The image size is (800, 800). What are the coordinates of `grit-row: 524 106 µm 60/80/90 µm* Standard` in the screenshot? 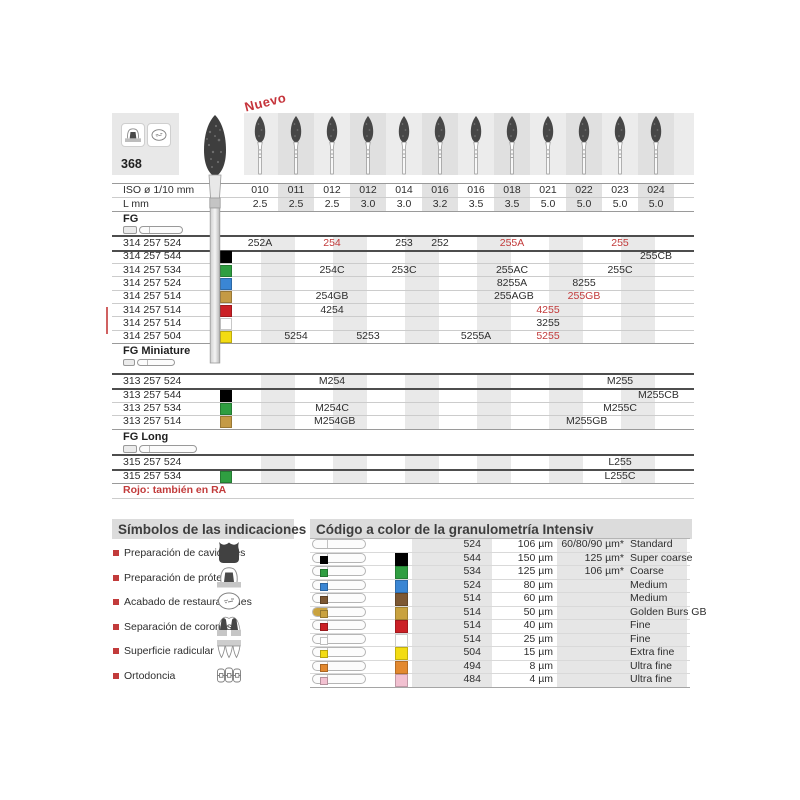 It's located at (500, 544).